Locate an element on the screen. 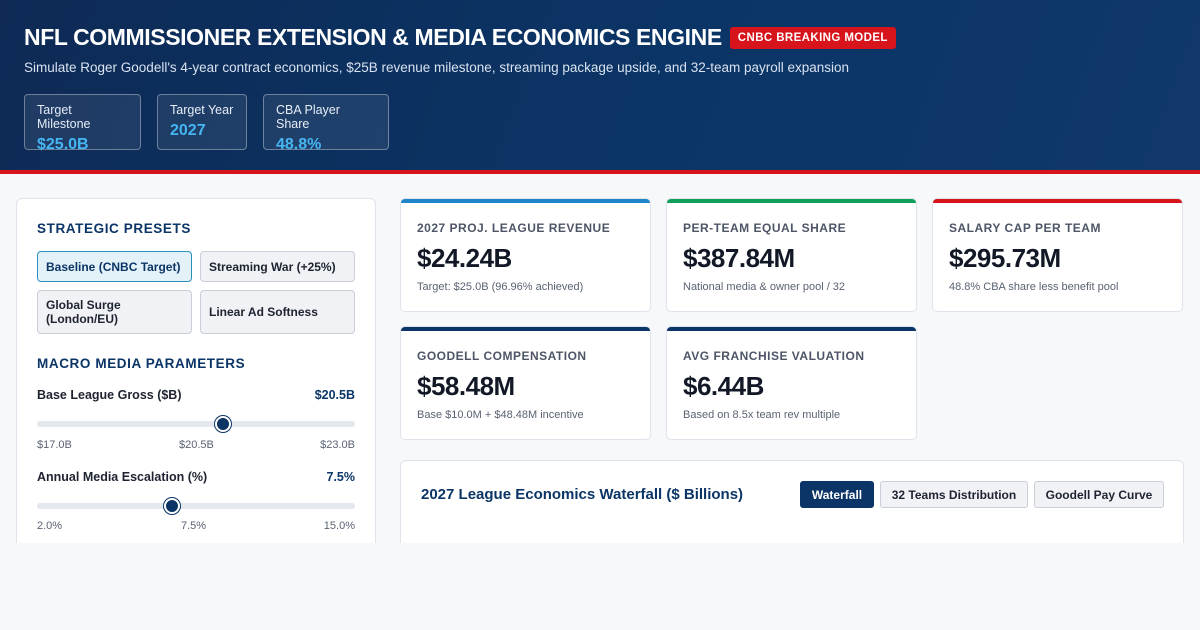  preset-global-surge-button: Global Surge (London/EU) is located at coordinates (114, 312).